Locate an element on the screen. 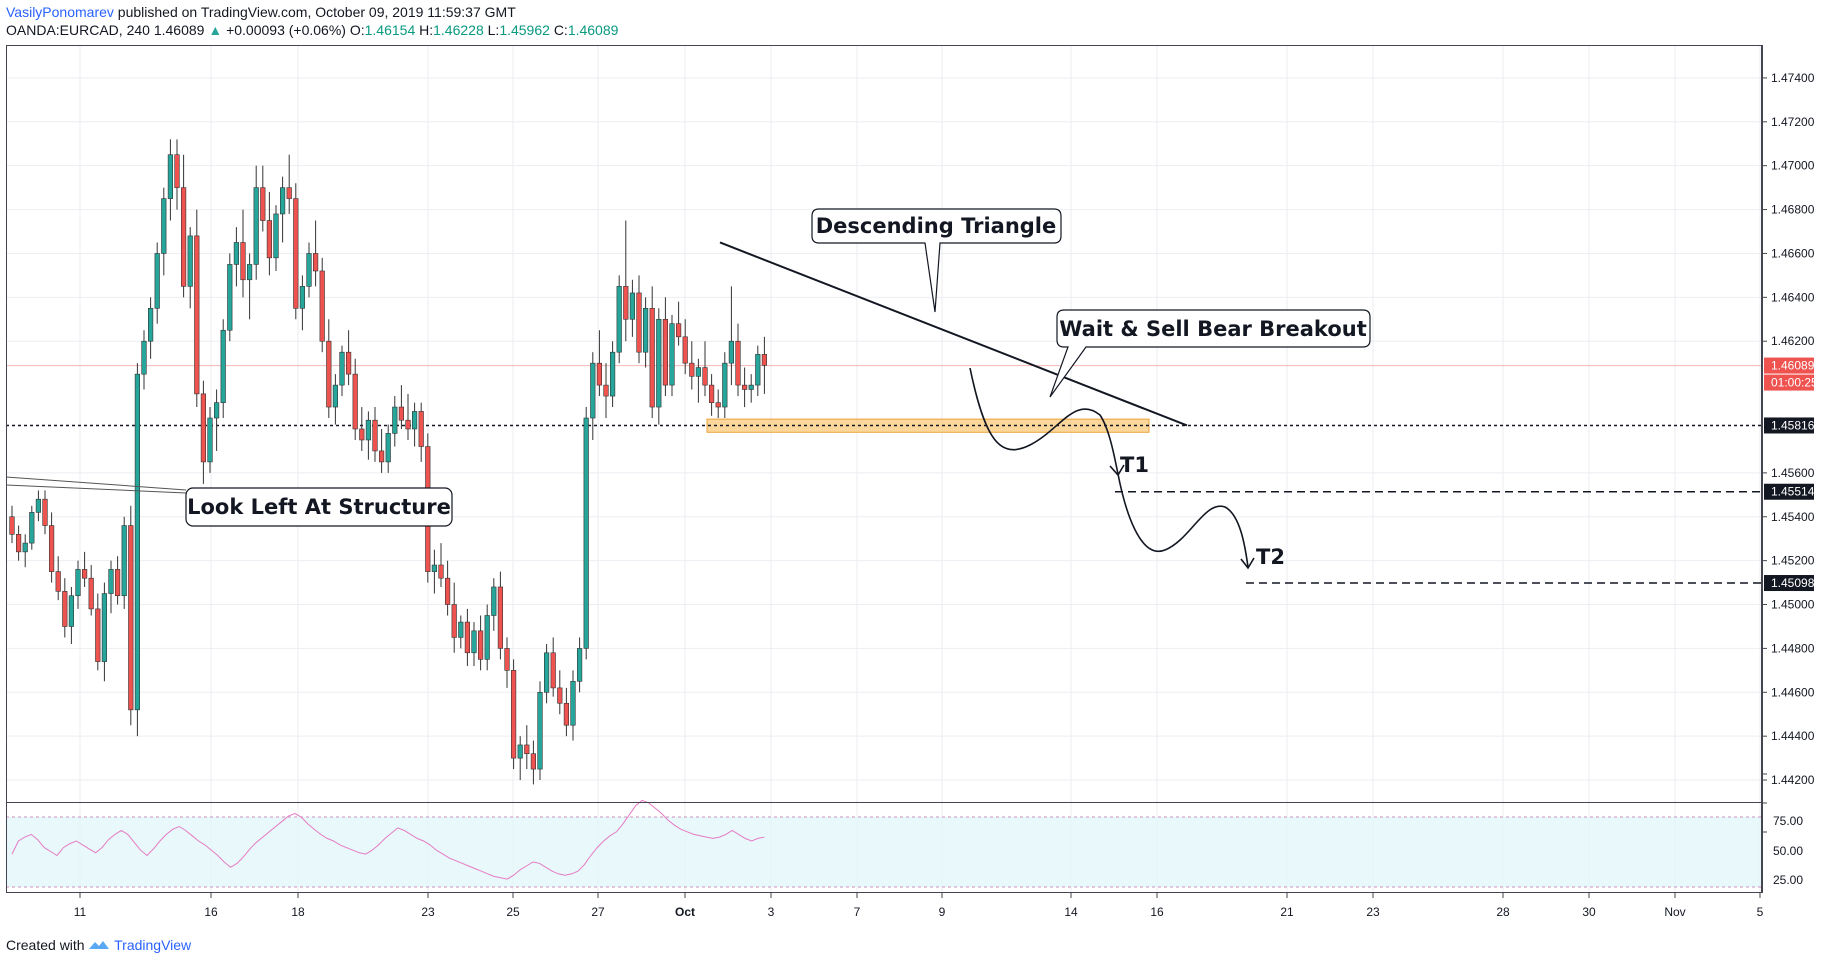 This screenshot has height=962, width=1828. rsi-tick-label: 50.00 is located at coordinates (1788, 851).